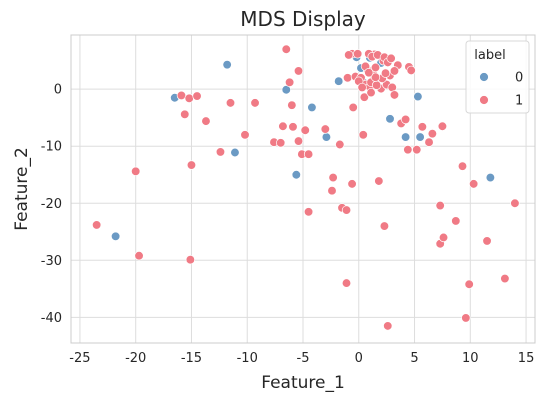  I want to click on x-tick-label: 10, so click(470, 358).